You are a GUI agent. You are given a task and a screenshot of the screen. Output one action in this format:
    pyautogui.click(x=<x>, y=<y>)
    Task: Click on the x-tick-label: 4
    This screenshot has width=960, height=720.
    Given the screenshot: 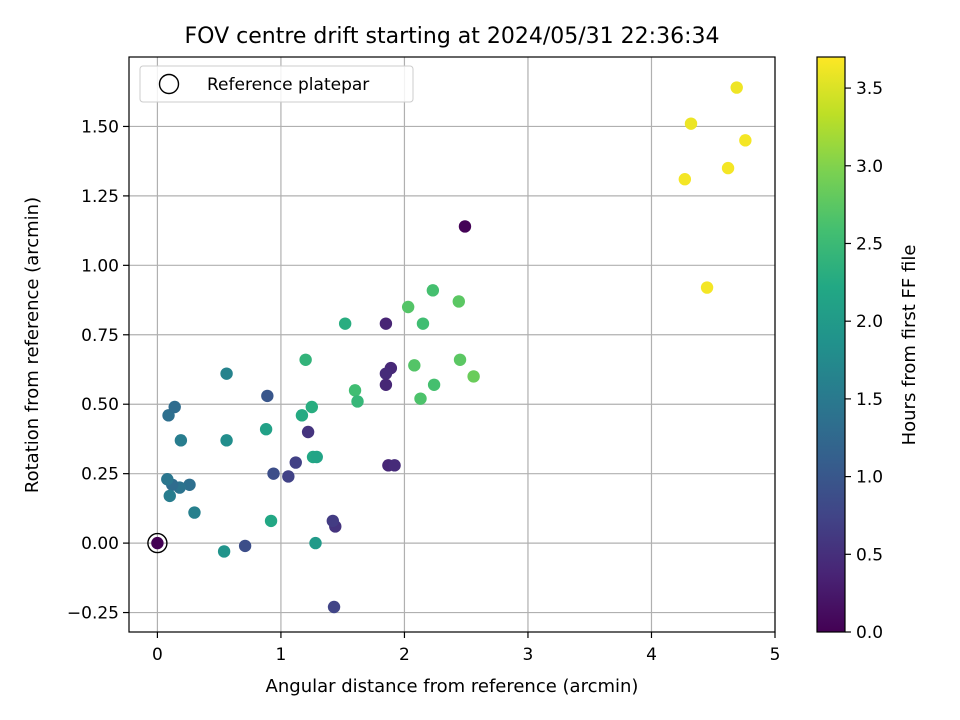 What is the action you would take?
    pyautogui.click(x=651, y=655)
    